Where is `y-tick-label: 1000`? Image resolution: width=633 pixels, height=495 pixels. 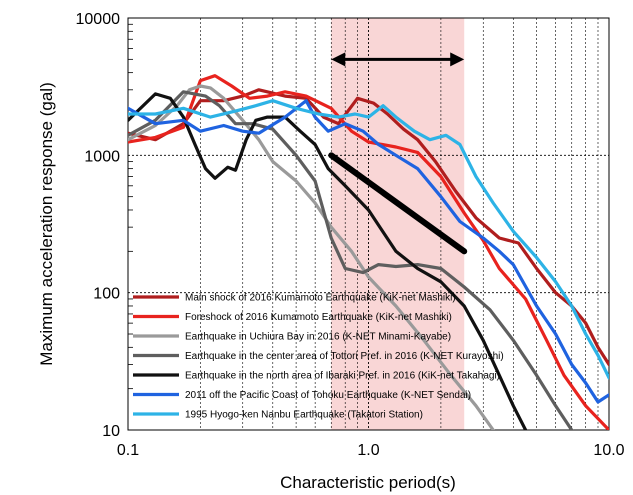 y-tick-label: 1000 is located at coordinates (102, 156).